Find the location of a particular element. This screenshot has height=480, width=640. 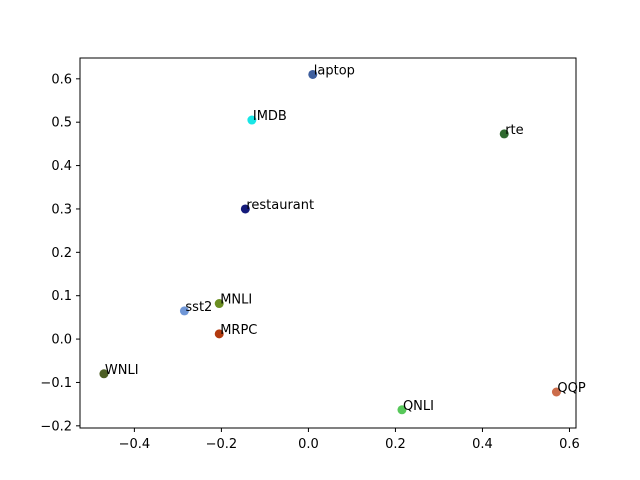

data-point-sst2 is located at coordinates (184, 311).